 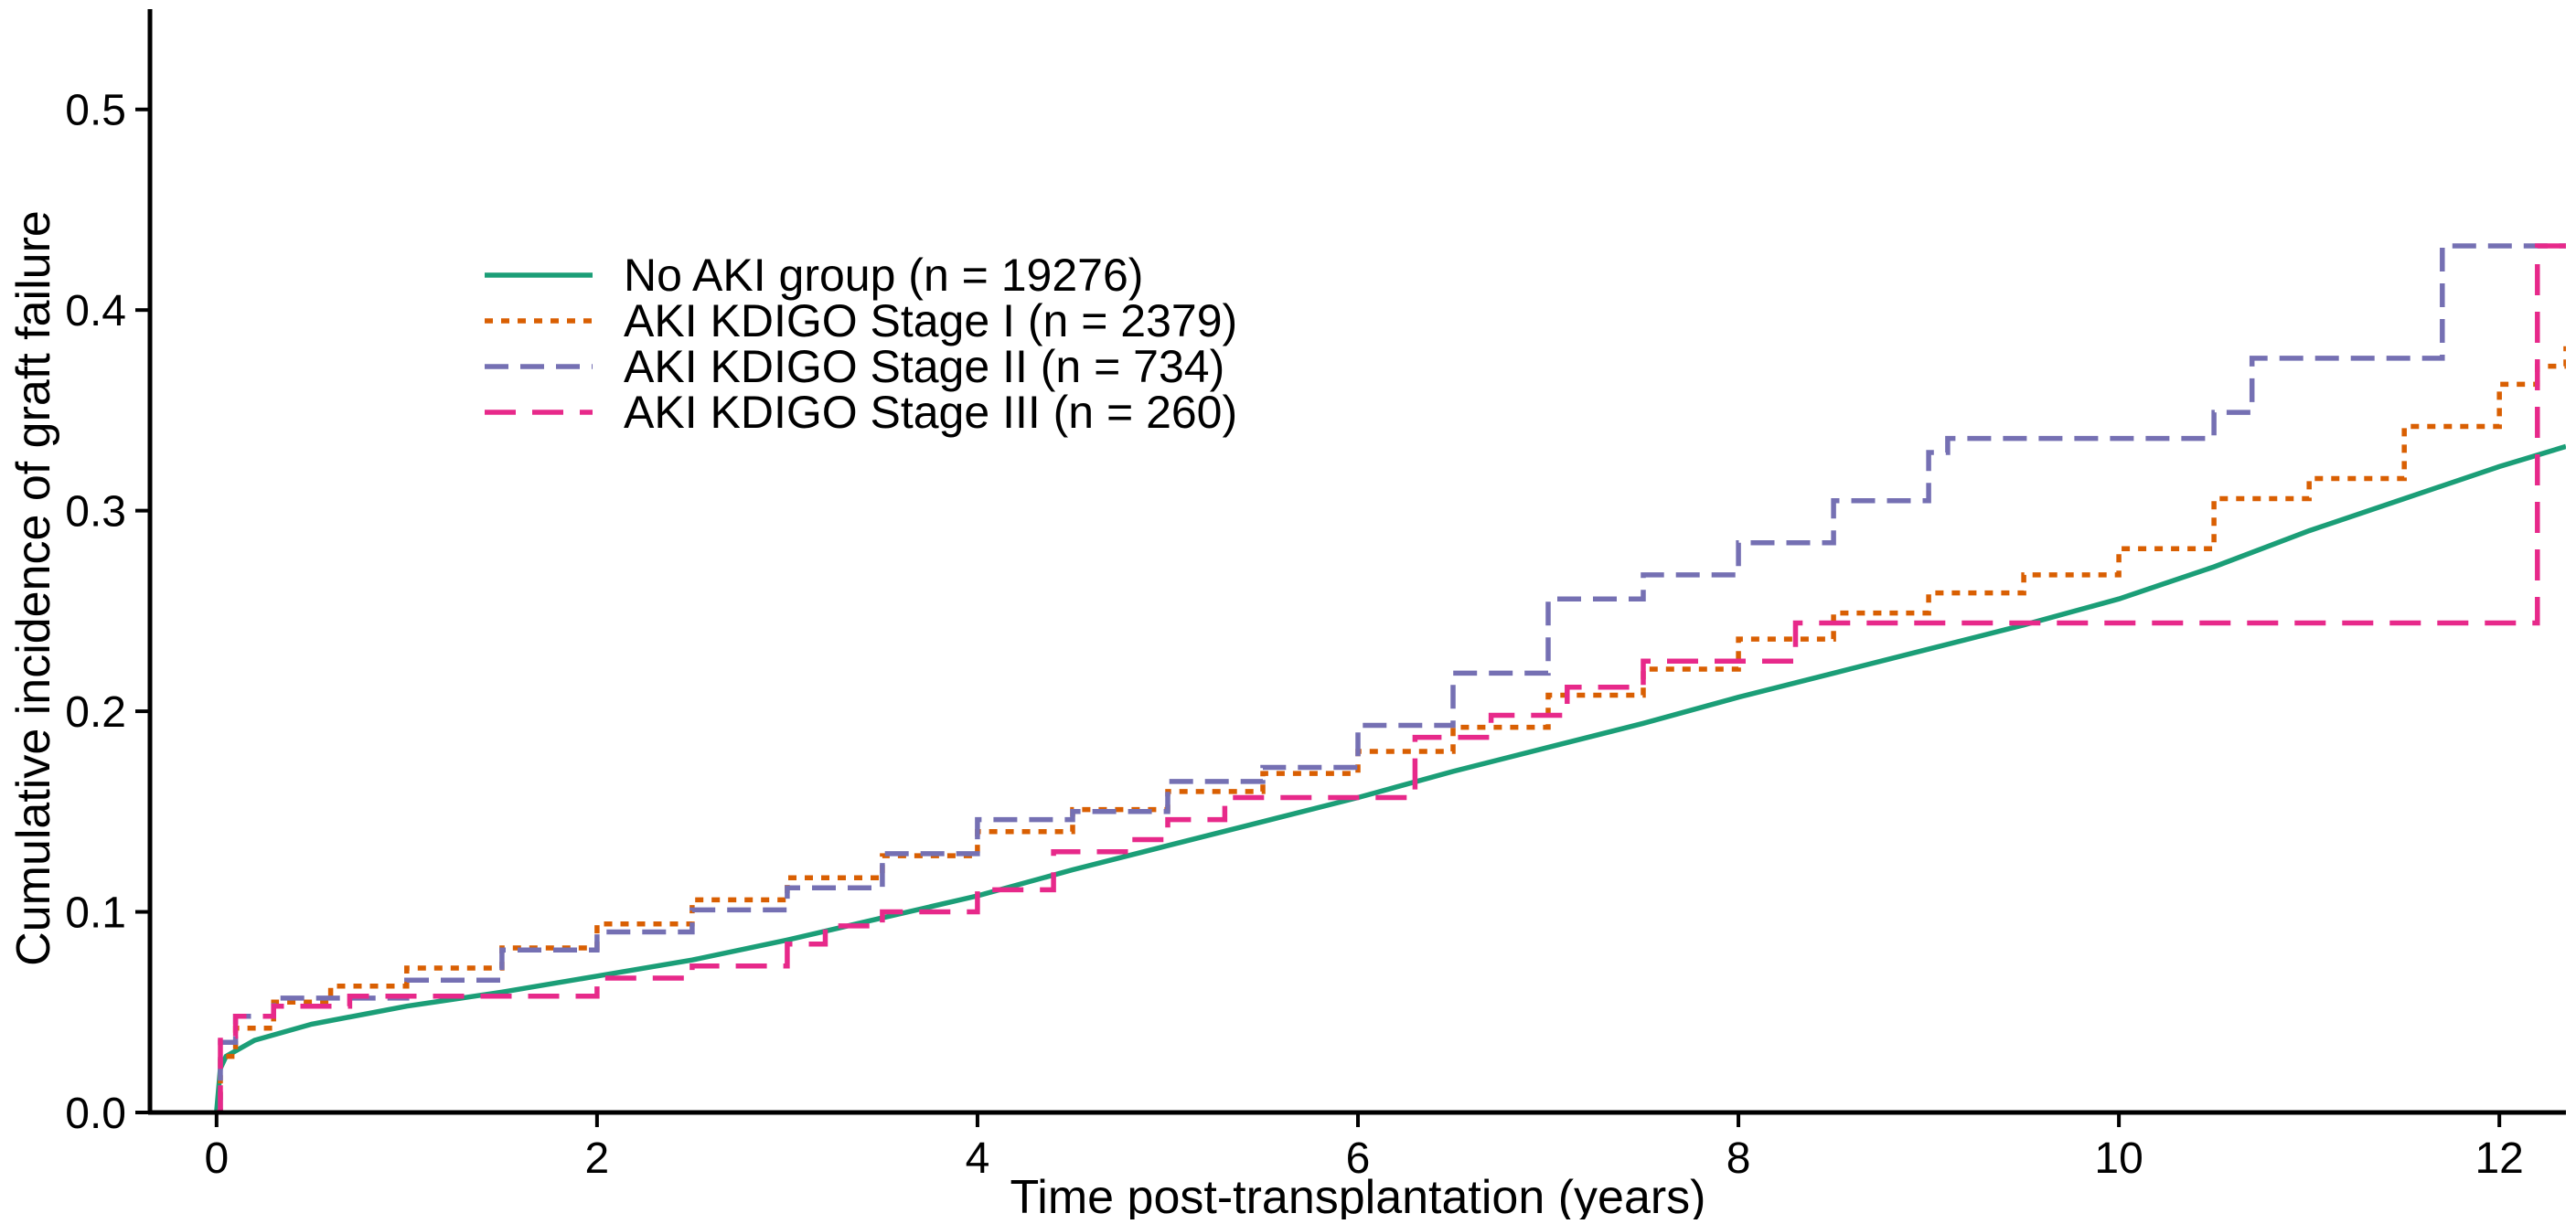 What do you see at coordinates (2498, 1159) in the screenshot?
I see `x-tick-label: 12` at bounding box center [2498, 1159].